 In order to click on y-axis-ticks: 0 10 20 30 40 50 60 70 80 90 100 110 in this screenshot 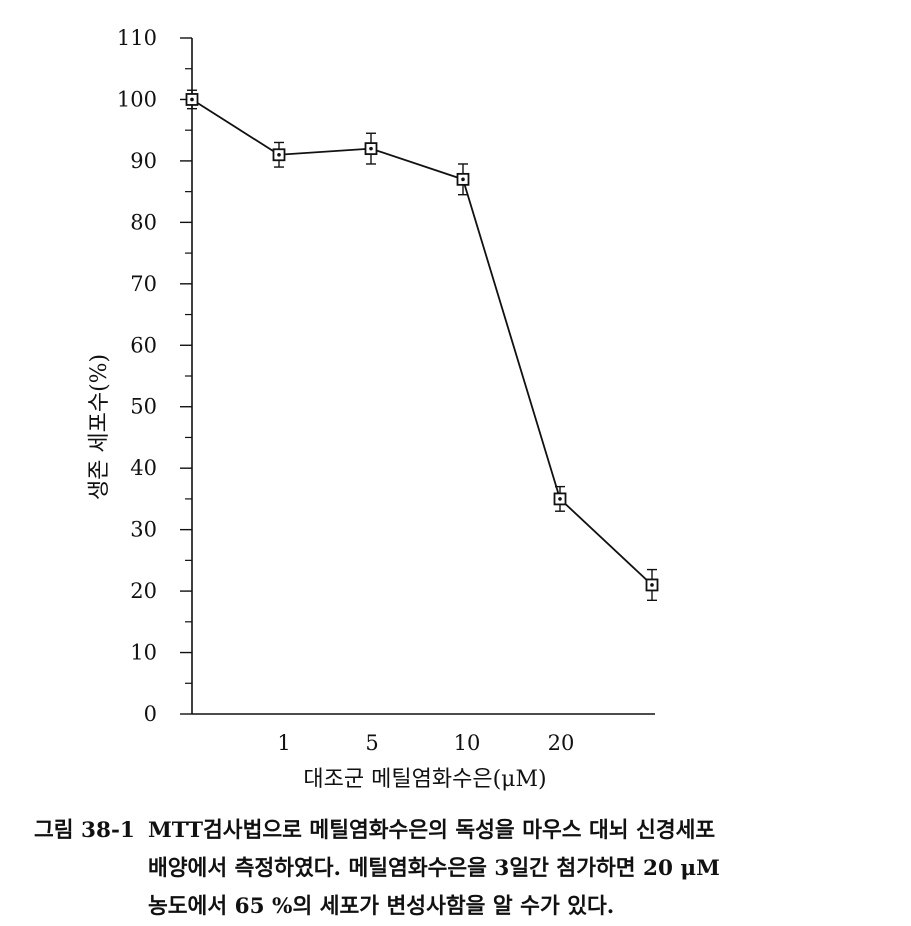, I will do `click(154, 376)`.